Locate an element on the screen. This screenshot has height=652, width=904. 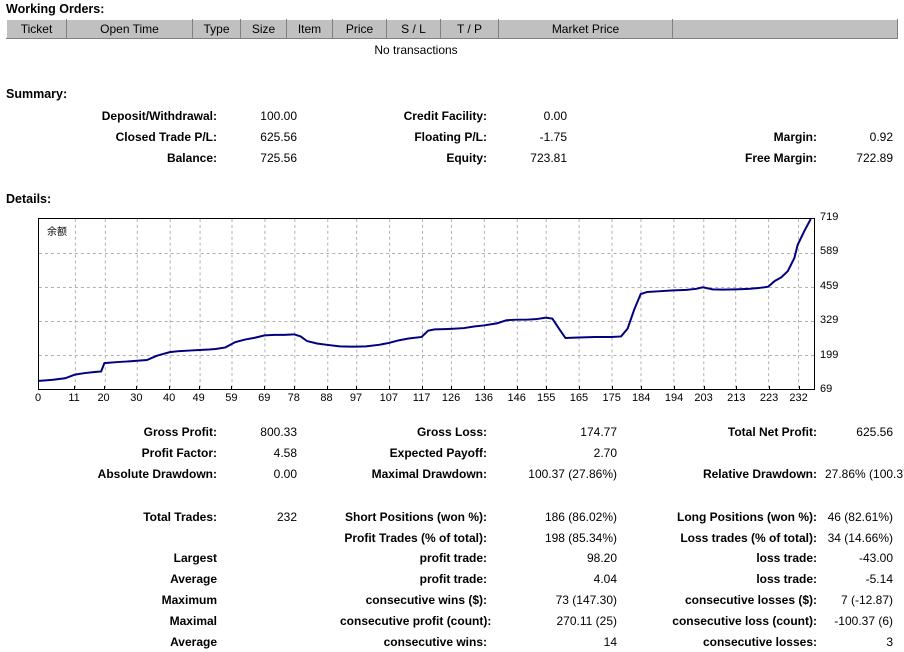
column-header-tp: T / P is located at coordinates (469, 29).